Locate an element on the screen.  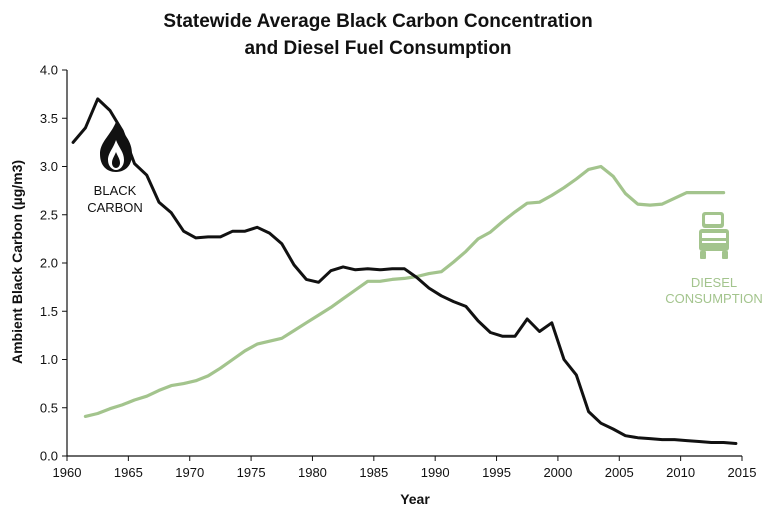
x-tick-label: 1970 is located at coordinates (189, 472).